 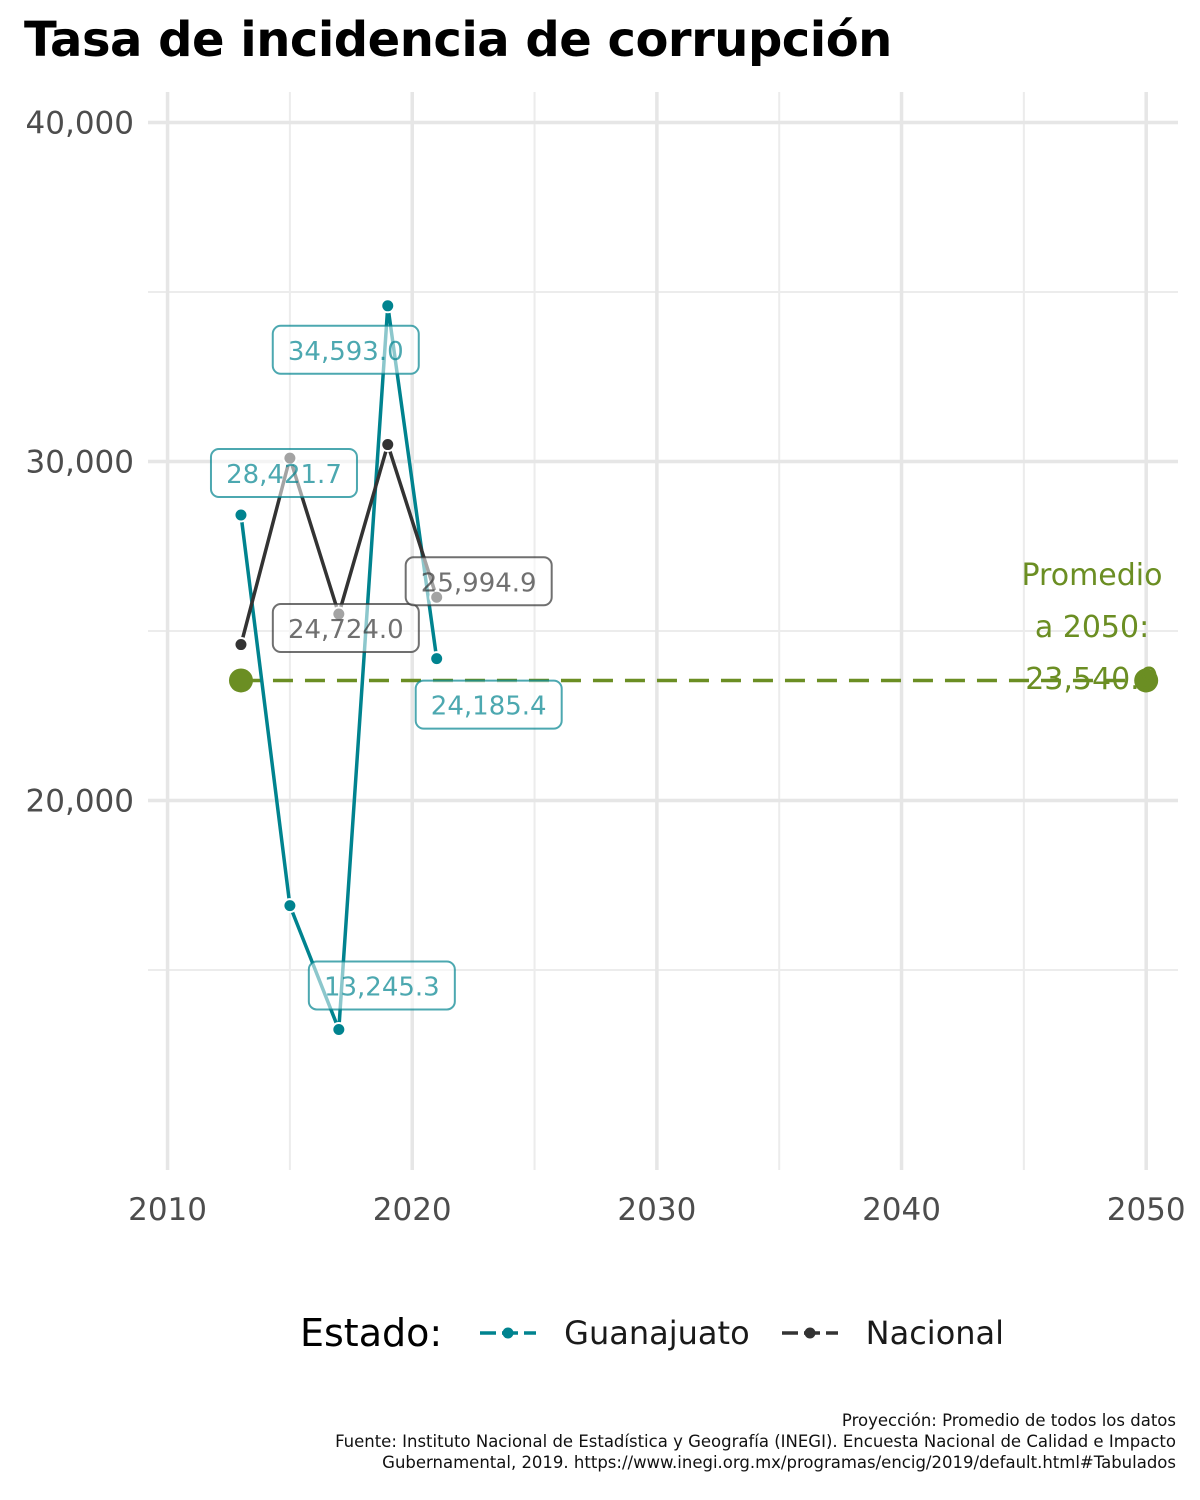 What do you see at coordinates (458, 40) in the screenshot?
I see `chart-title: Tasa de incidencia de corrupción` at bounding box center [458, 40].